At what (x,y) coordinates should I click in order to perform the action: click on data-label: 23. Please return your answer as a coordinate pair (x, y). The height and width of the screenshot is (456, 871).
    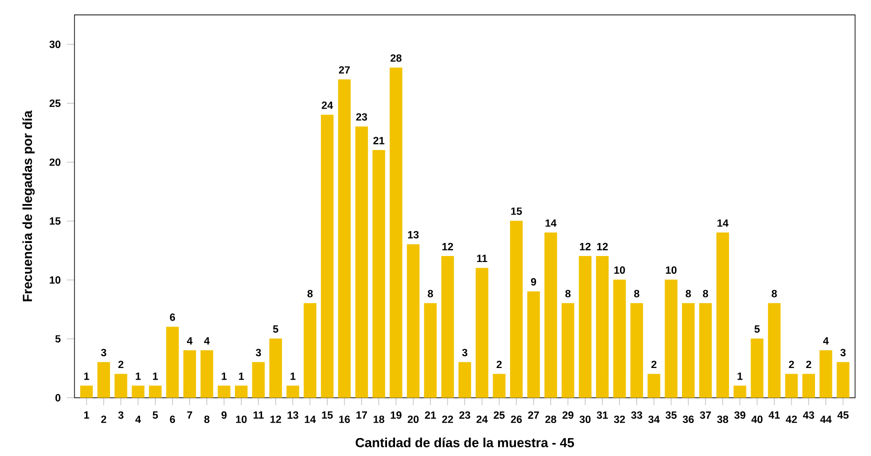
    Looking at the image, I should click on (362, 116).